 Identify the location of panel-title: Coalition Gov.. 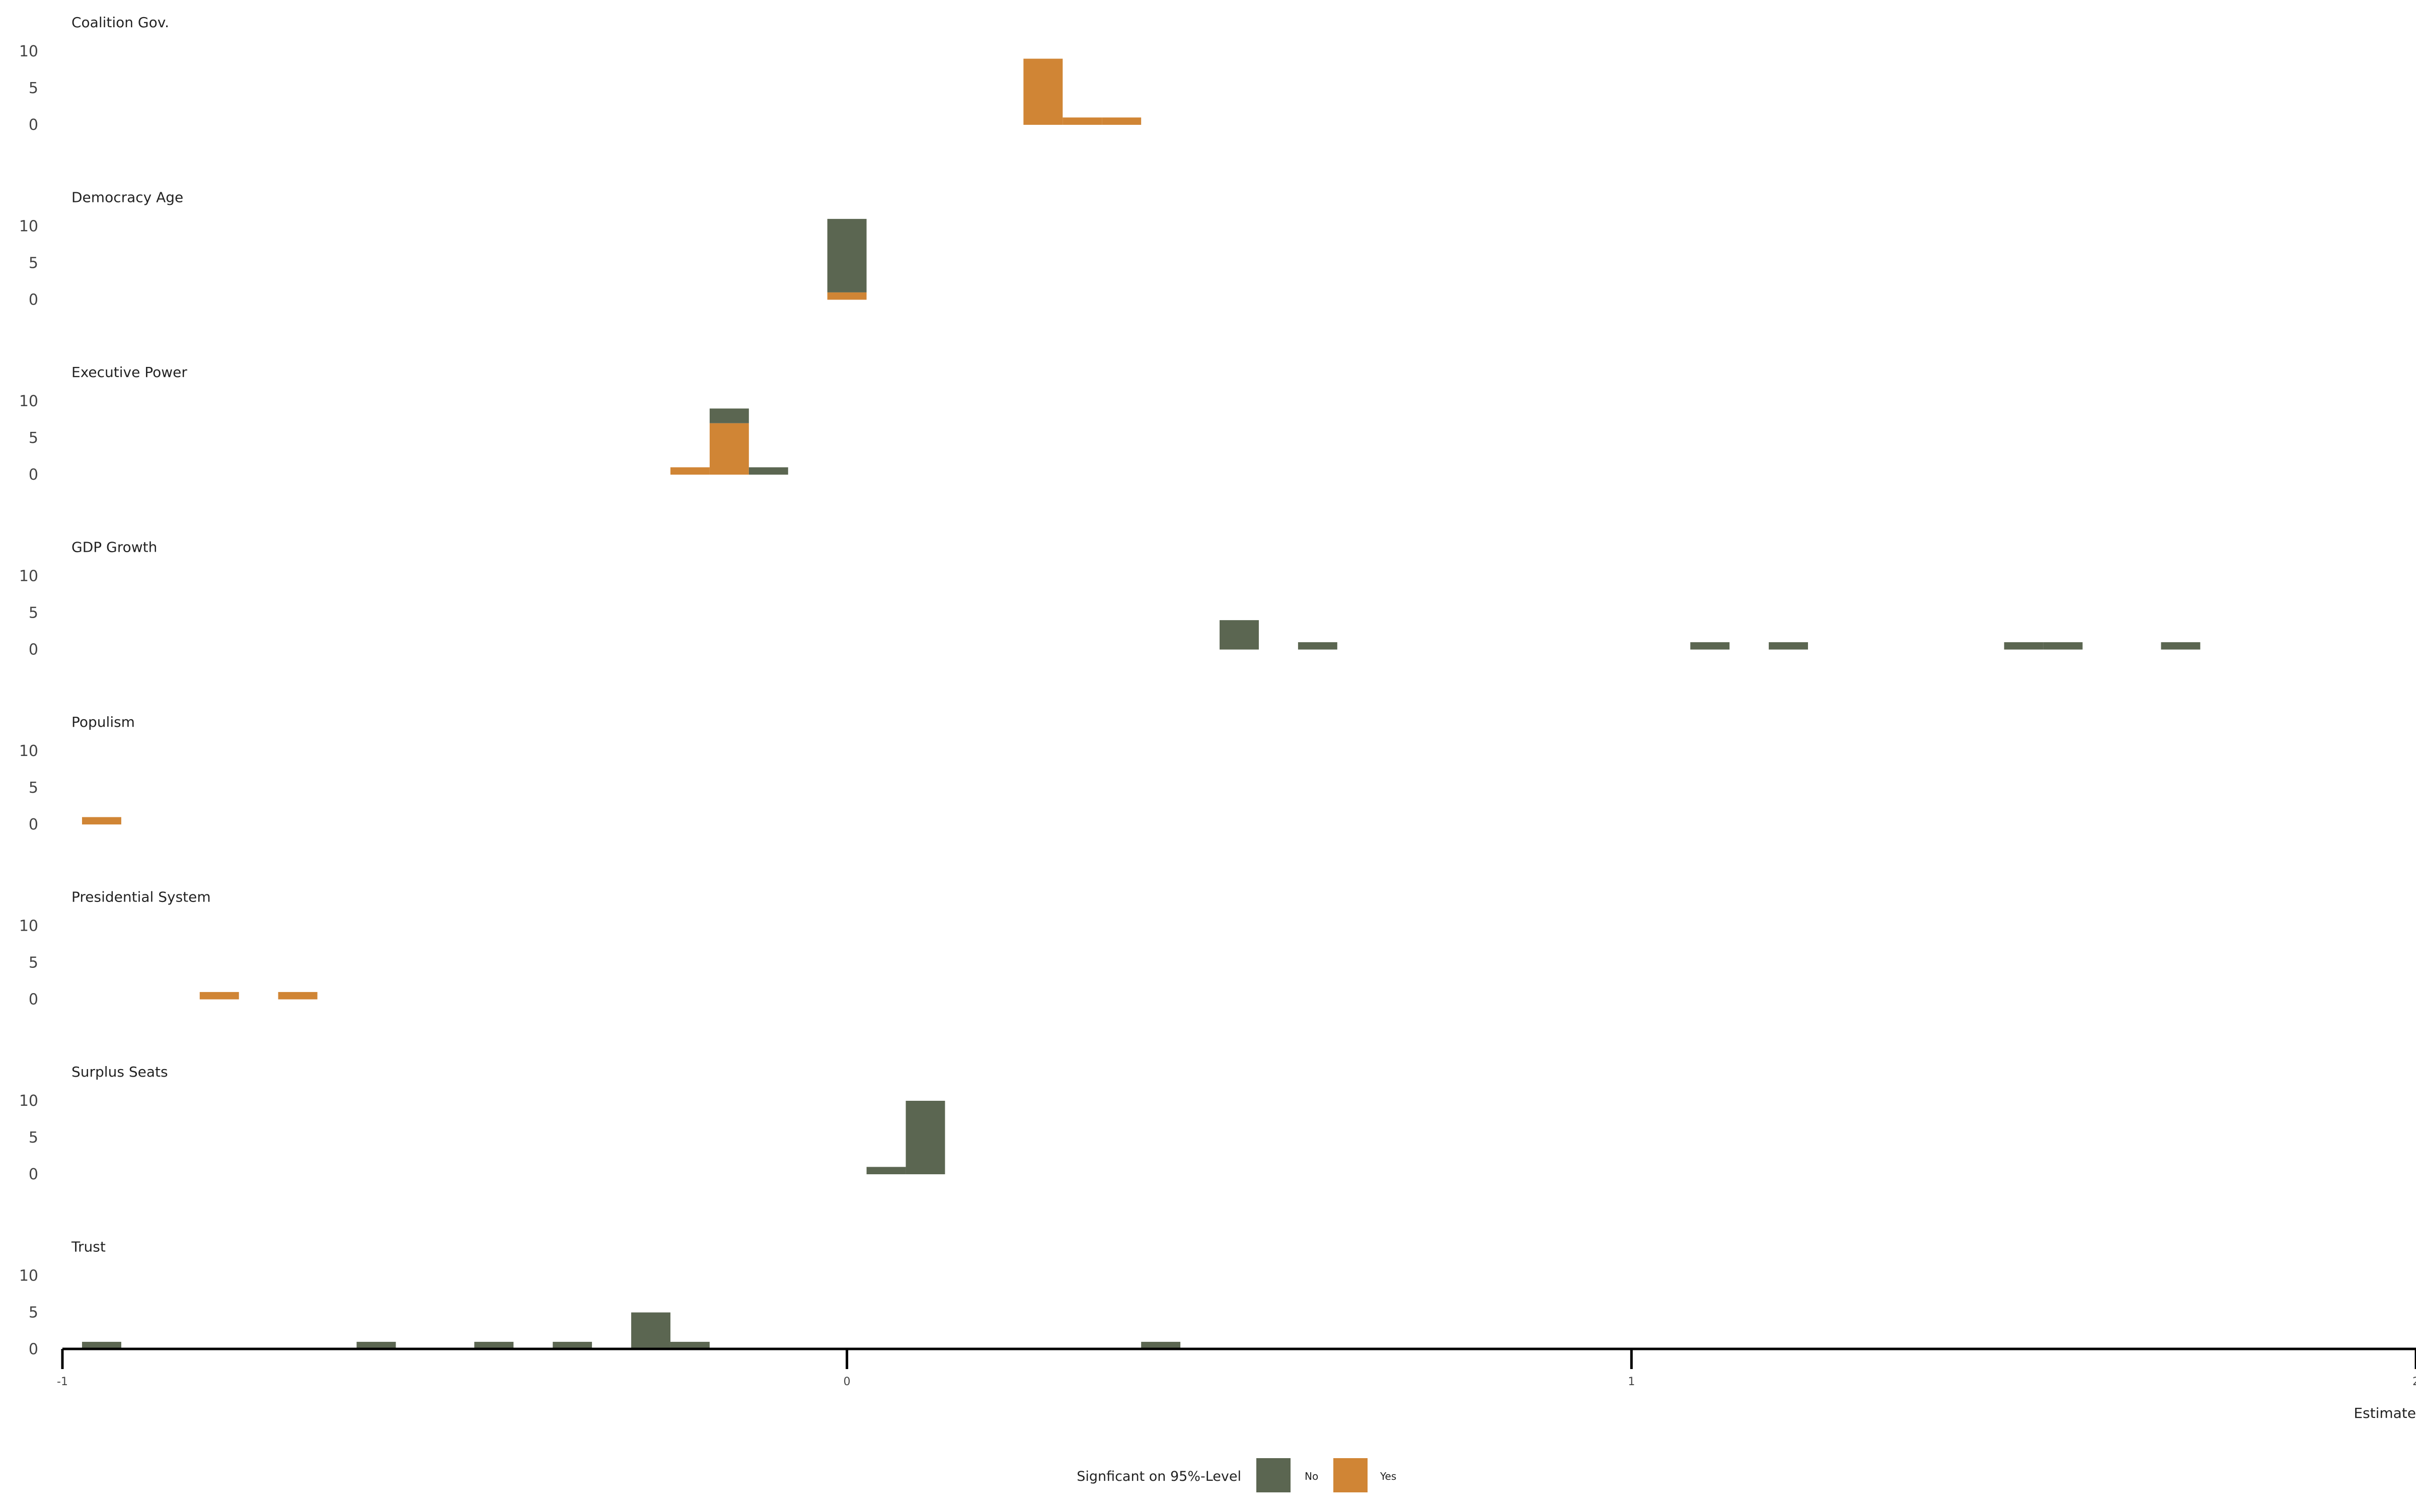
(120, 22).